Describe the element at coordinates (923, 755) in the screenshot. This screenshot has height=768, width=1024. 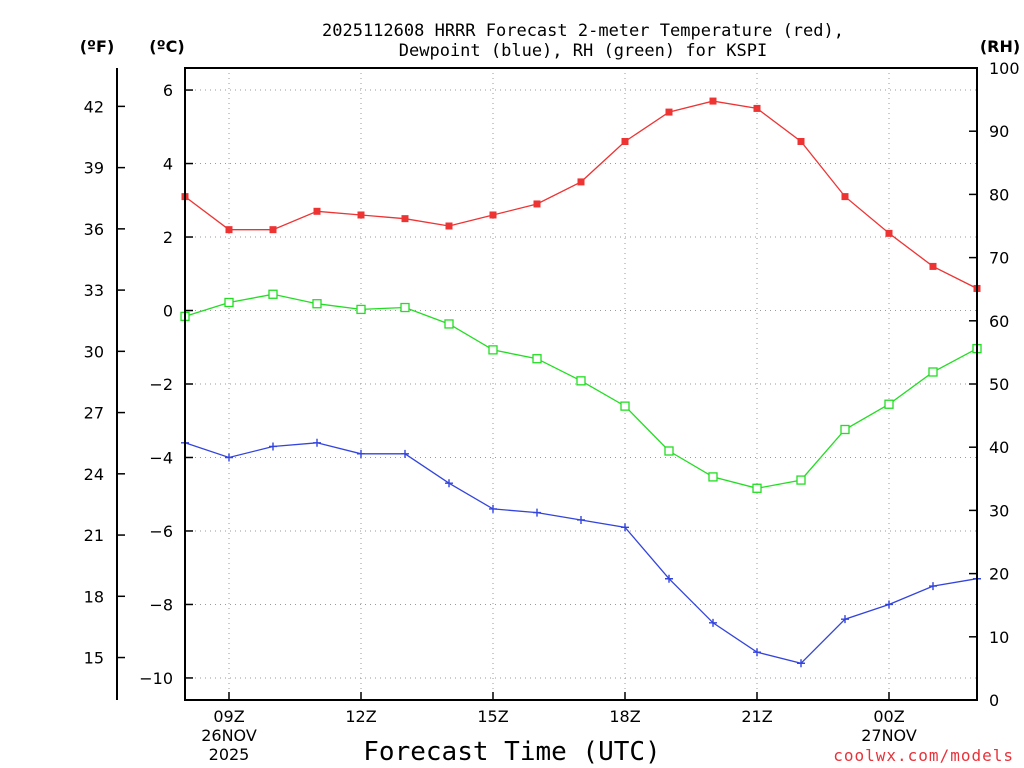
I see `credit-text: coolwx.com/models` at that location.